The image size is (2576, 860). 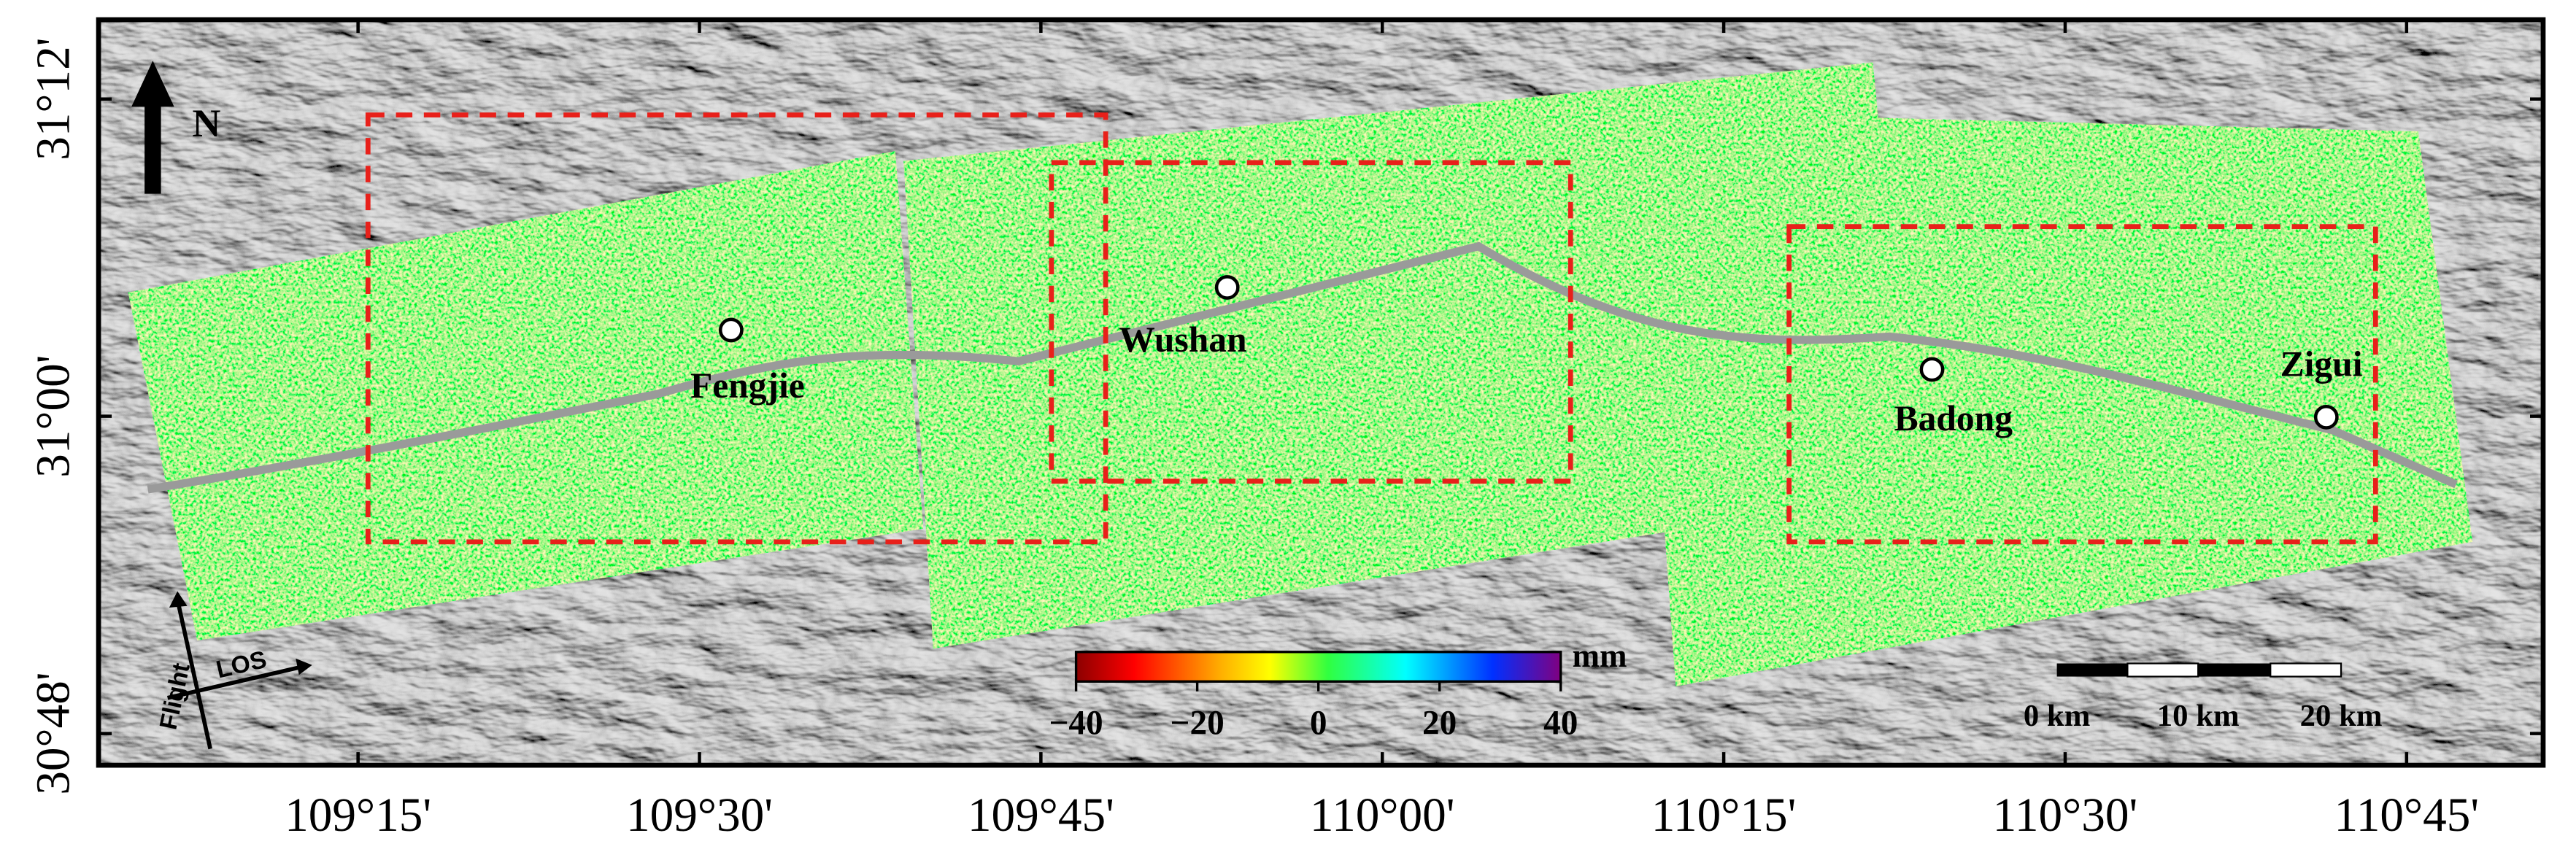 What do you see at coordinates (2341, 716) in the screenshot?
I see `scale-label: 20 km` at bounding box center [2341, 716].